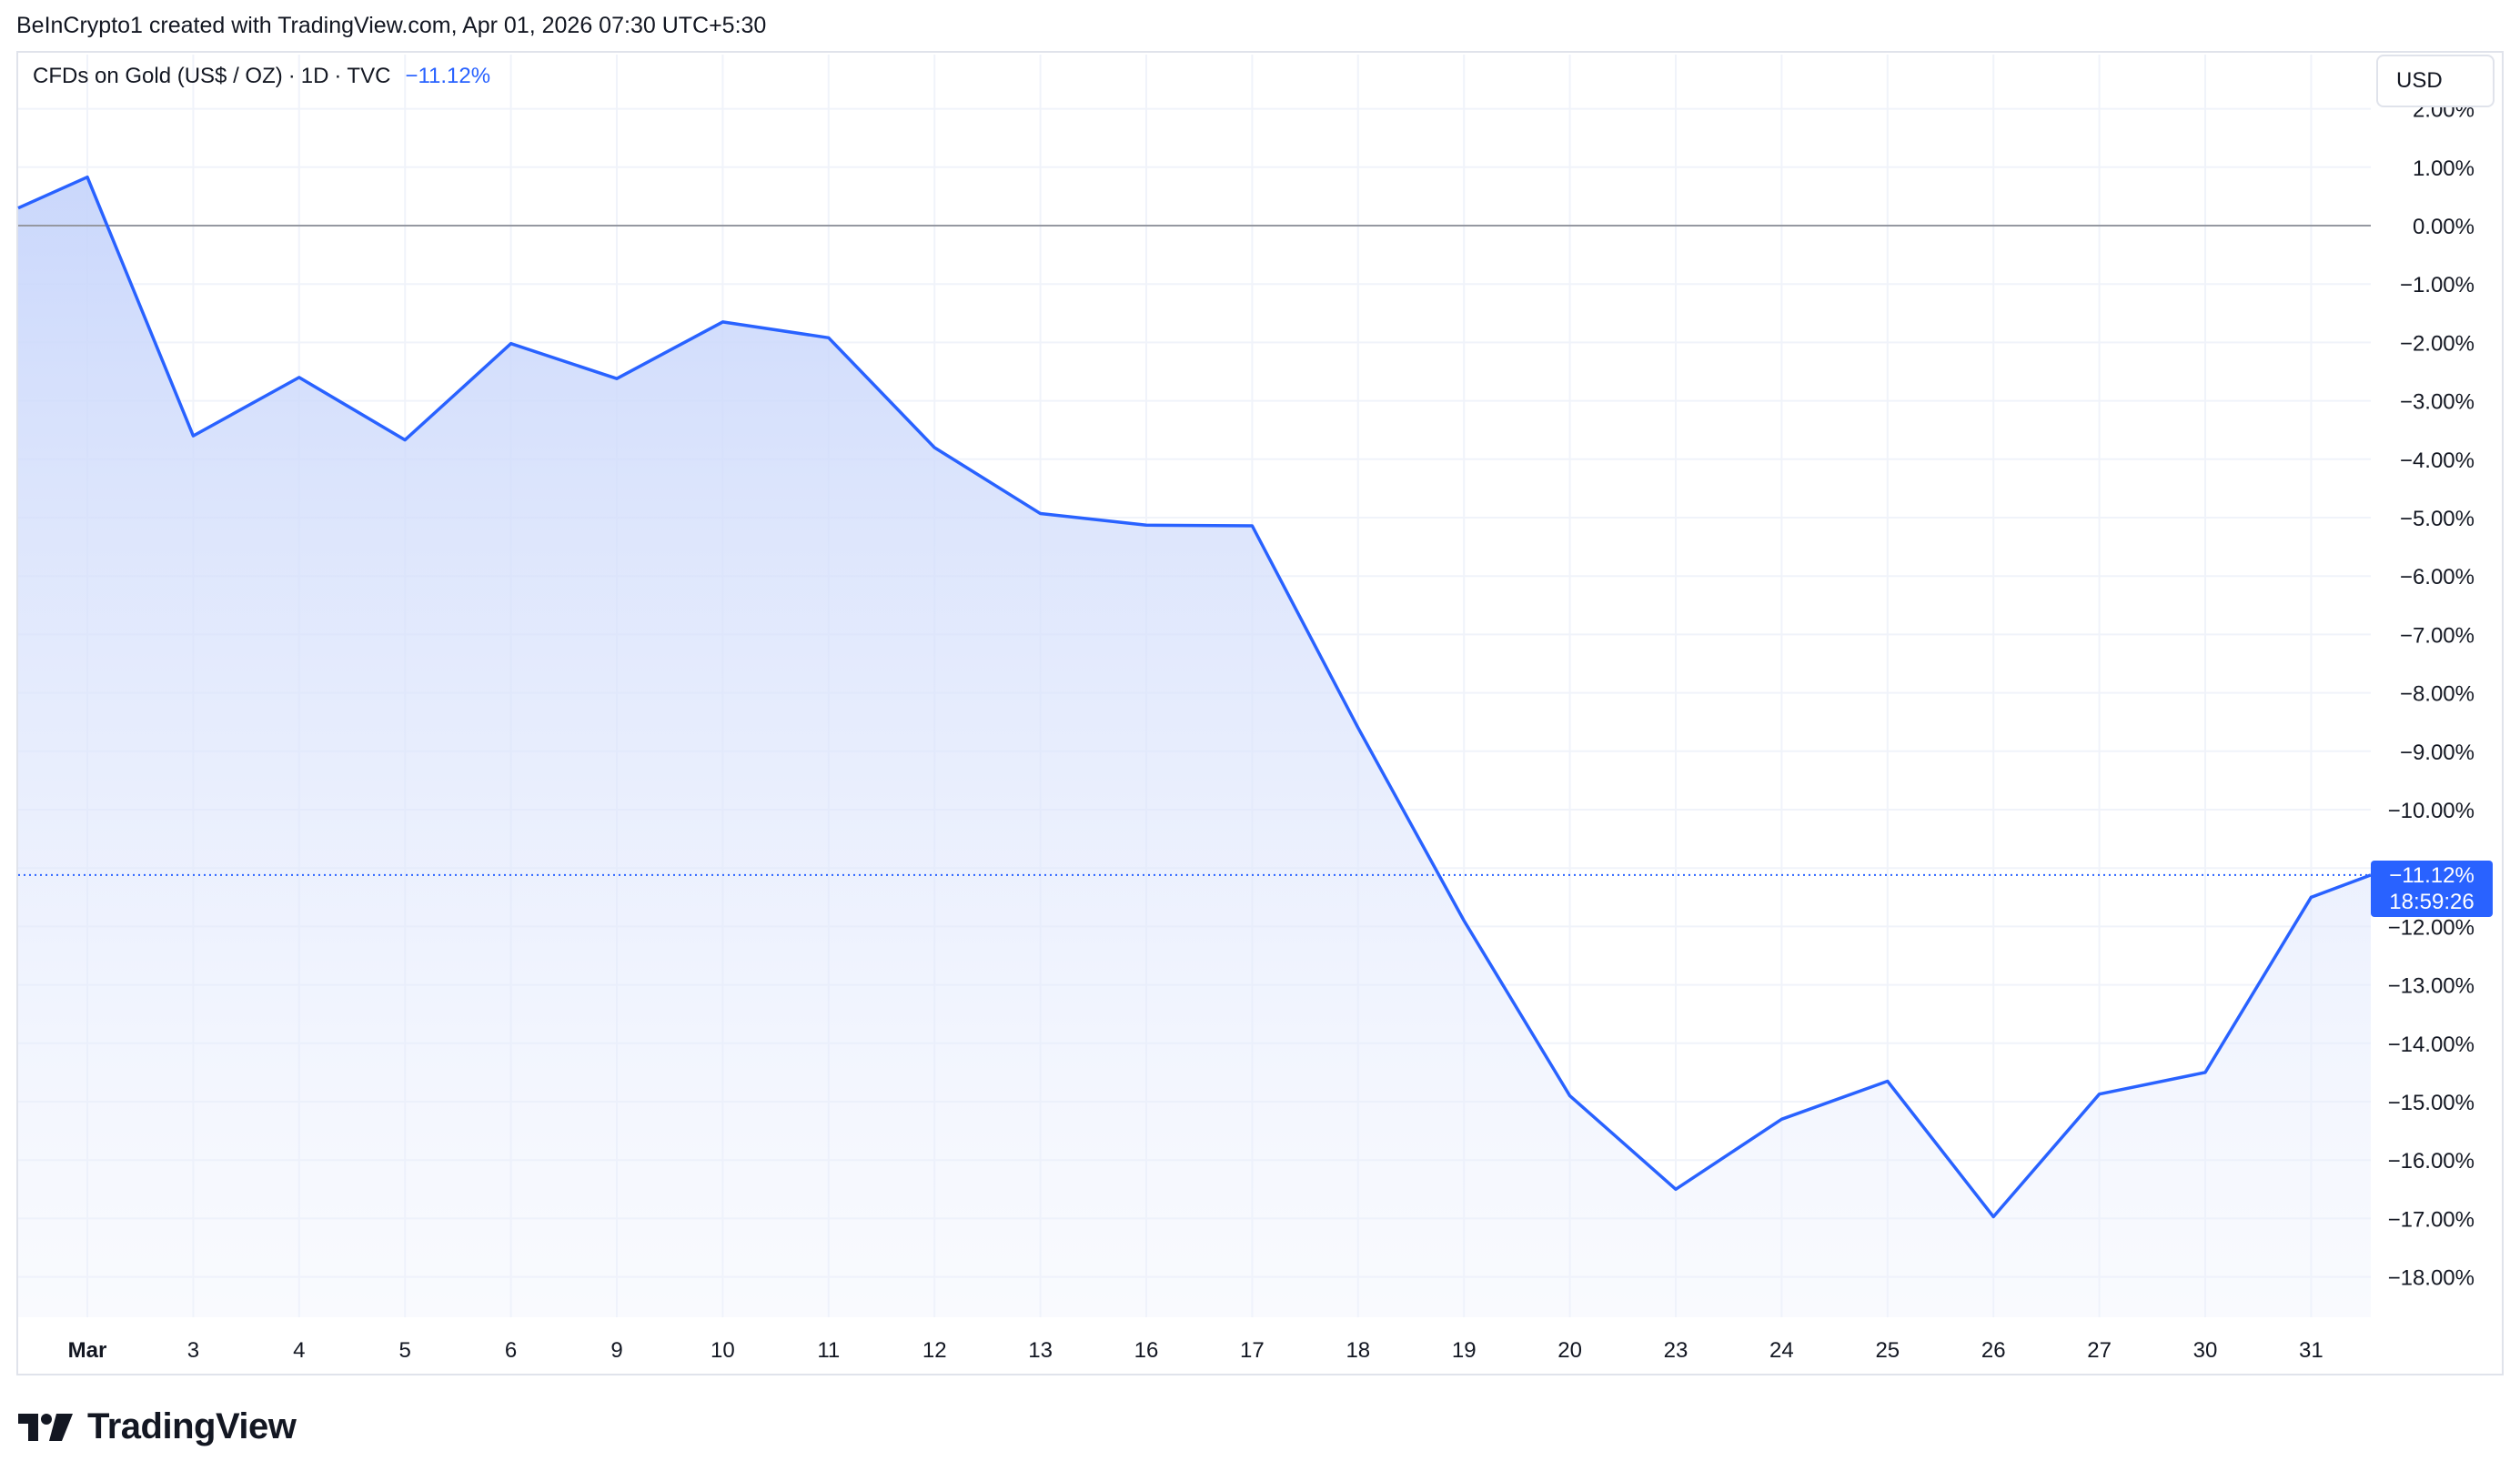 The height and width of the screenshot is (1481, 2520). Describe the element at coordinates (2438, 460) in the screenshot. I see `y-tick-label: −4.00%` at that location.